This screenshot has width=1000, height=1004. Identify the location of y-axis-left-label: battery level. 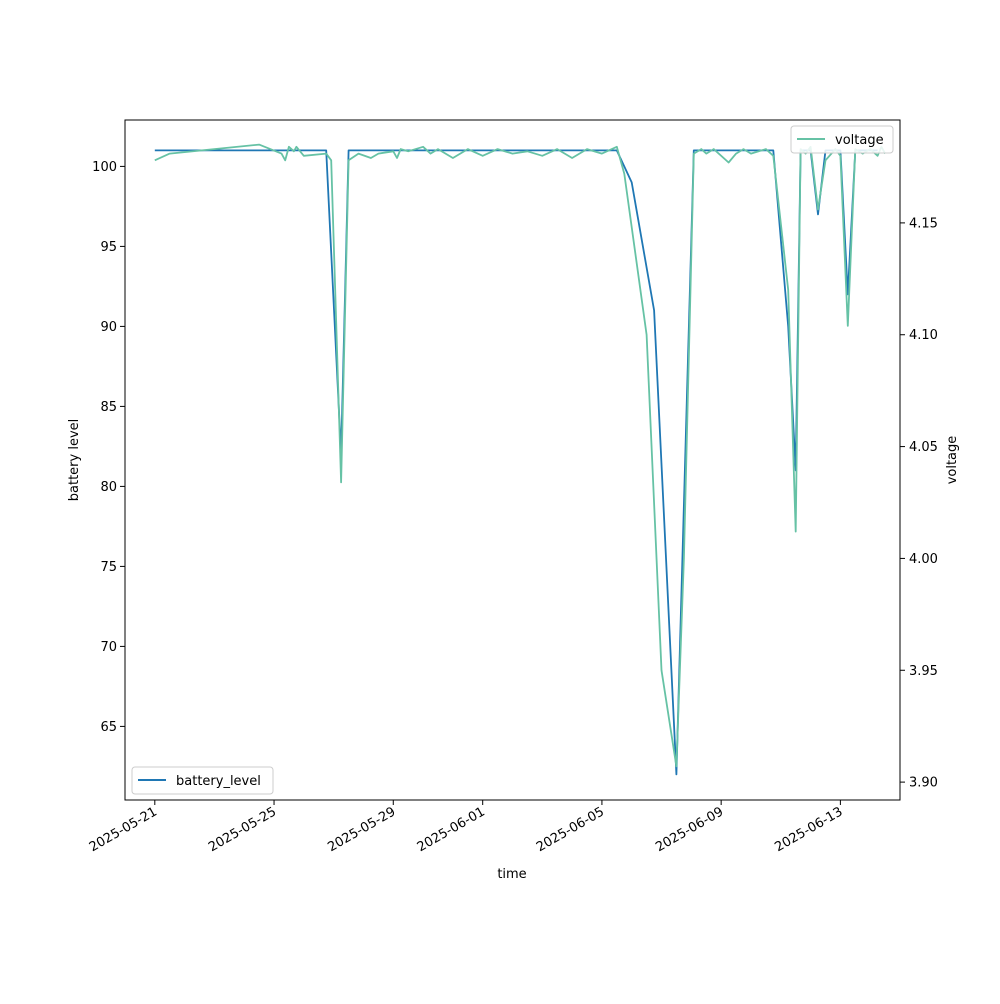
(74, 460).